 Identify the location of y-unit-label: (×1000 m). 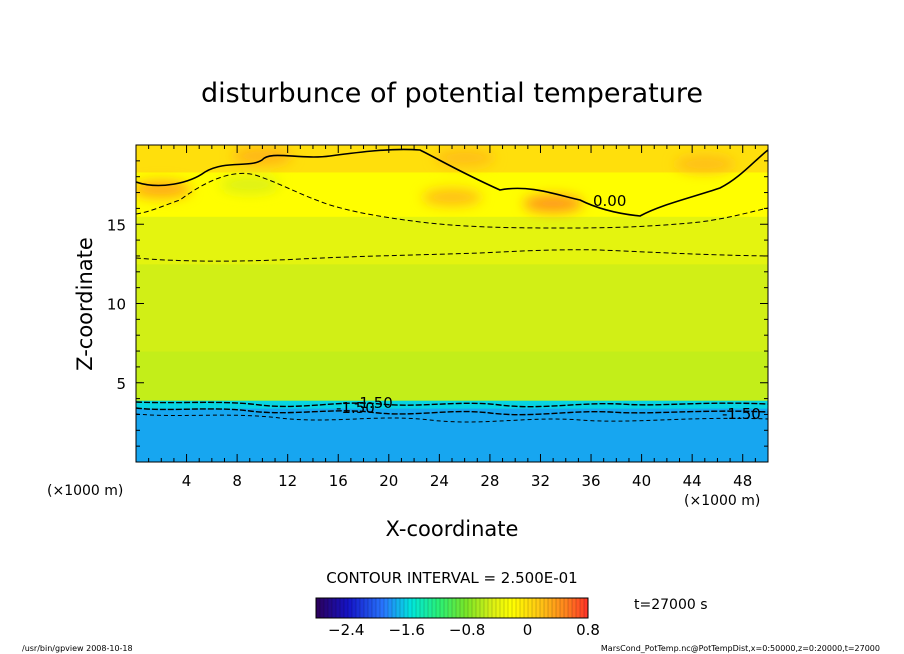
(85, 491).